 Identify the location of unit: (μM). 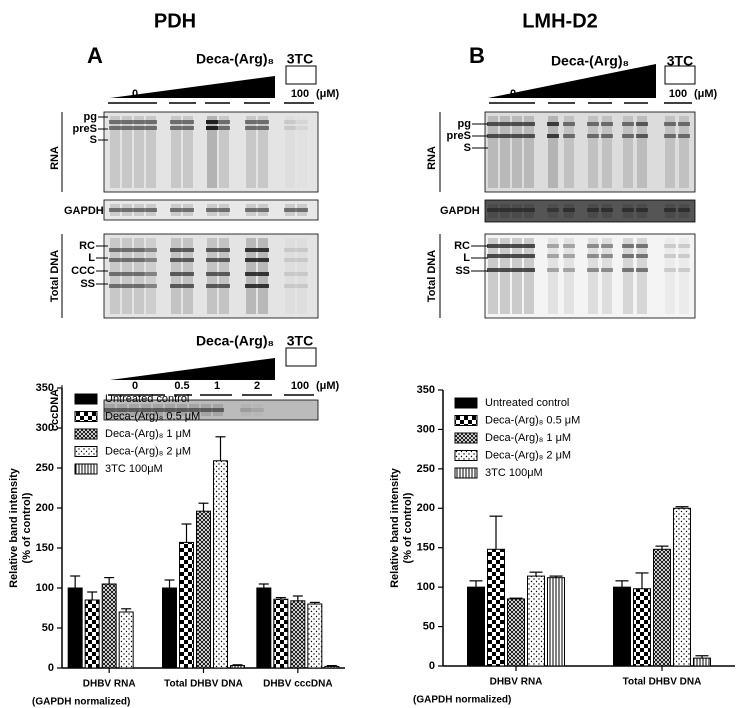
(328, 386).